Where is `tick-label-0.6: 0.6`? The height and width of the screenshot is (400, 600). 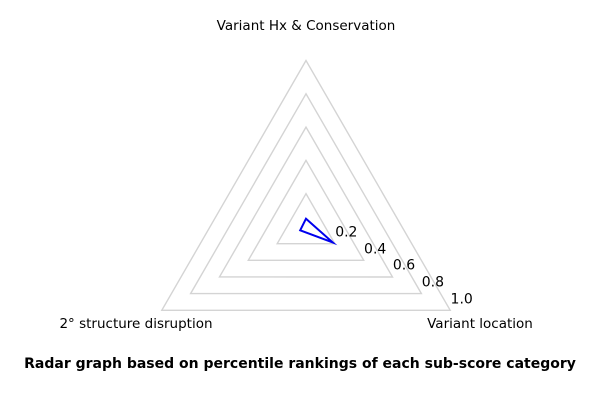 tick-label-0.6: 0.6 is located at coordinates (404, 265).